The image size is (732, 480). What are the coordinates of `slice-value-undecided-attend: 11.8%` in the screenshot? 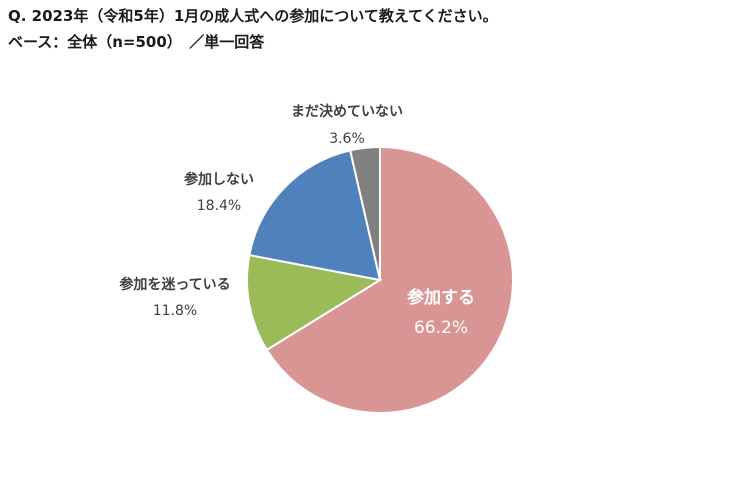 It's located at (175, 311).